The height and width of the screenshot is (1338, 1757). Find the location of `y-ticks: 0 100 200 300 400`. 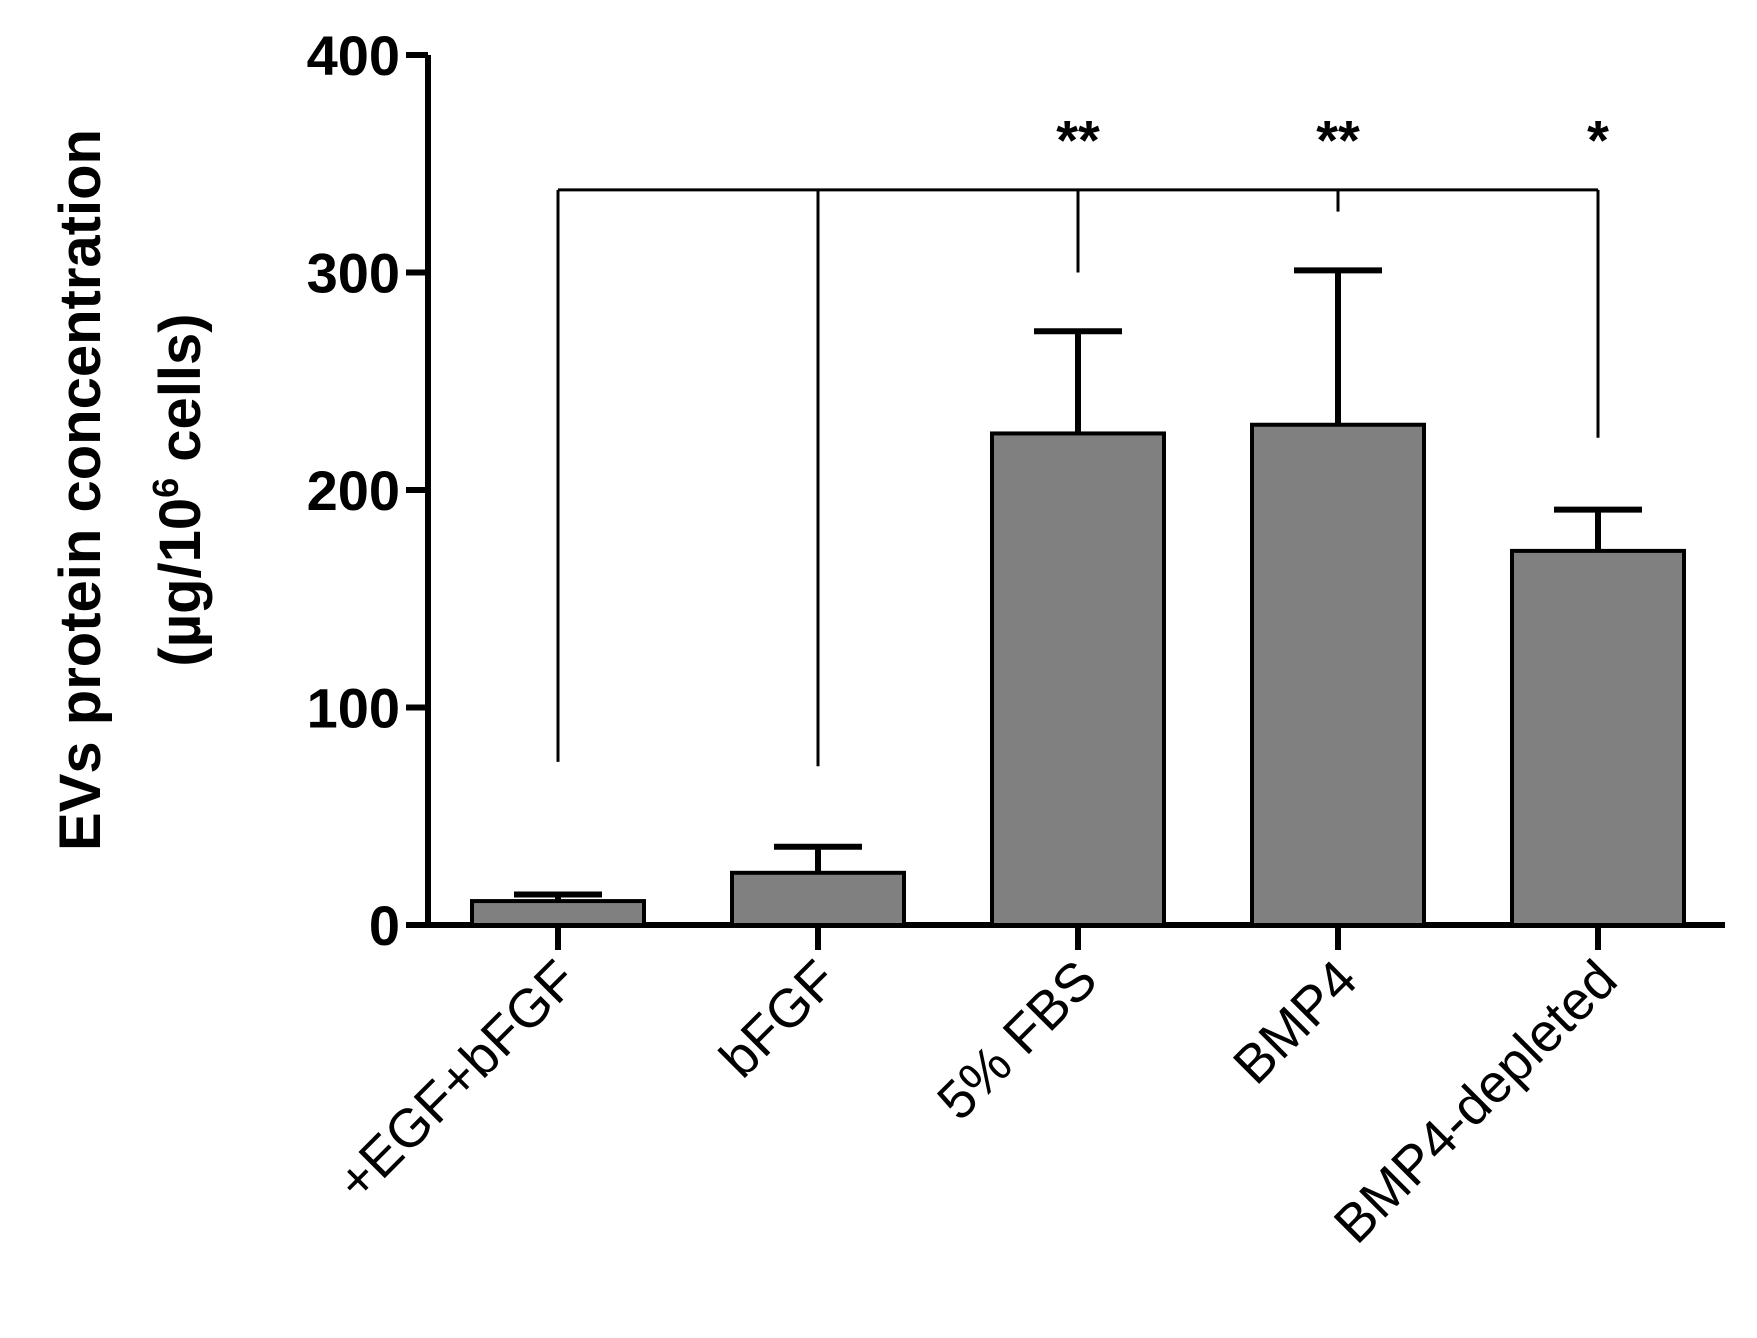

y-ticks: 0 100 200 300 400 is located at coordinates (367, 490).